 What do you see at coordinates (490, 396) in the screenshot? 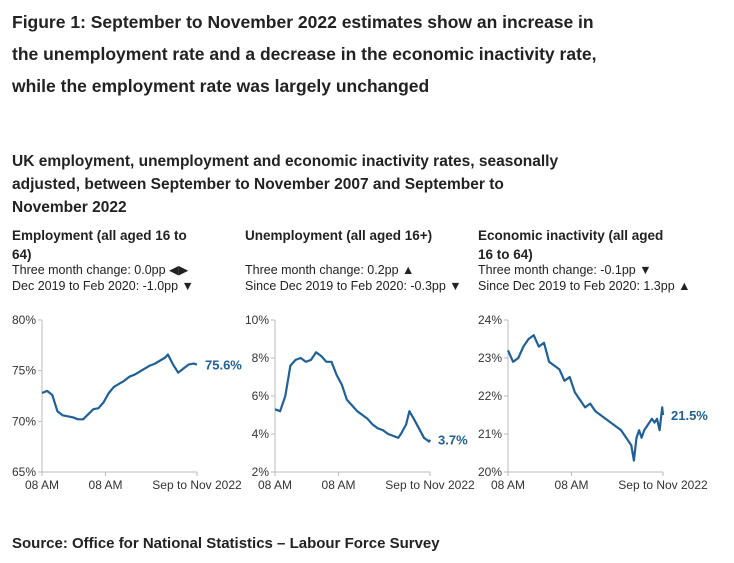
I see `y-tick-label: 22%` at bounding box center [490, 396].